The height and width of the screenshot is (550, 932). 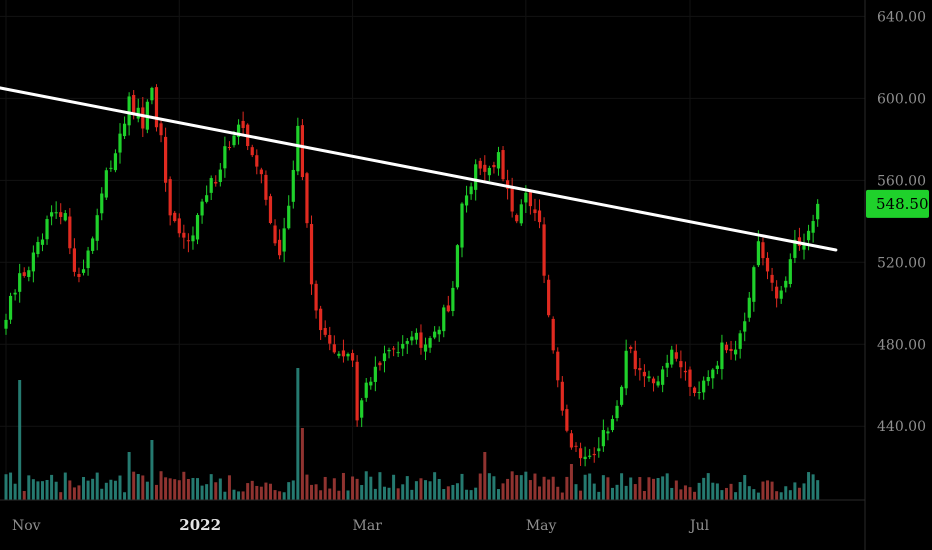 What do you see at coordinates (901, 222) in the screenshot?
I see `price-axis: 440.00 480.00 520.00 560.00 600.00 640.00` at bounding box center [901, 222].